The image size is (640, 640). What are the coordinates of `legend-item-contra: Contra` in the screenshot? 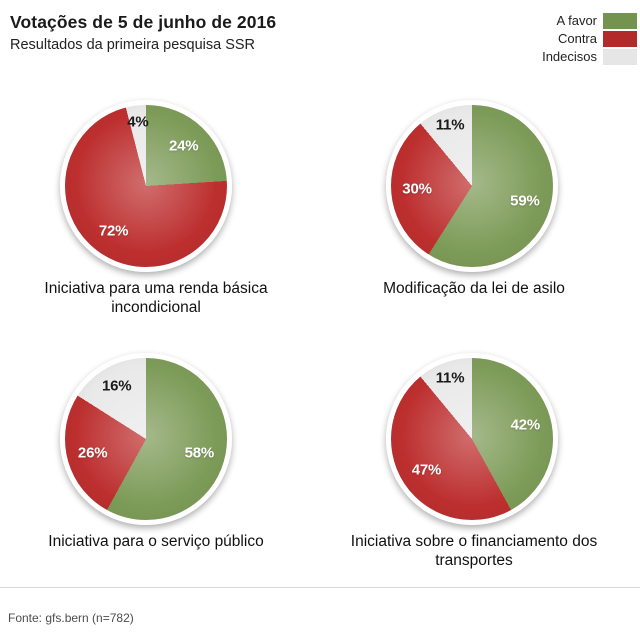 It's located at (589, 39).